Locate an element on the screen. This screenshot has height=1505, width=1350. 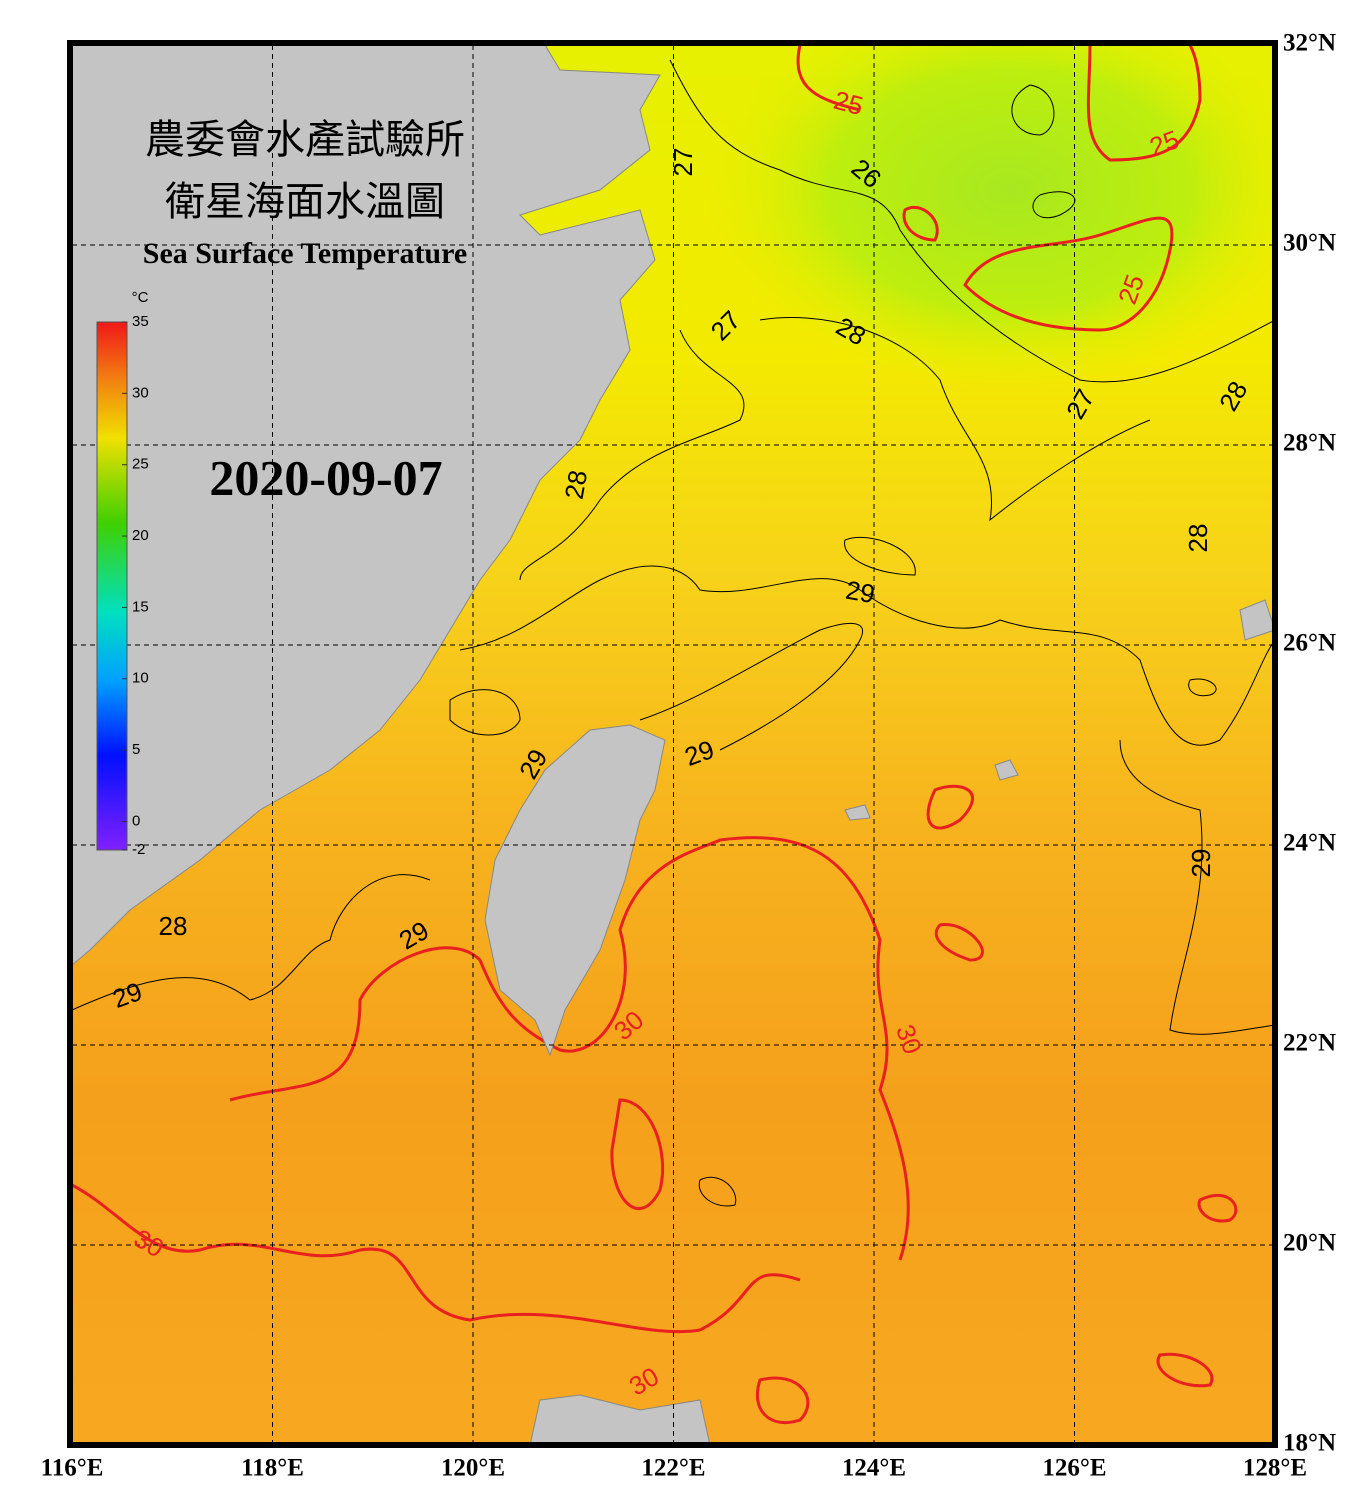
lat-label: 24°N is located at coordinates (1309, 843).